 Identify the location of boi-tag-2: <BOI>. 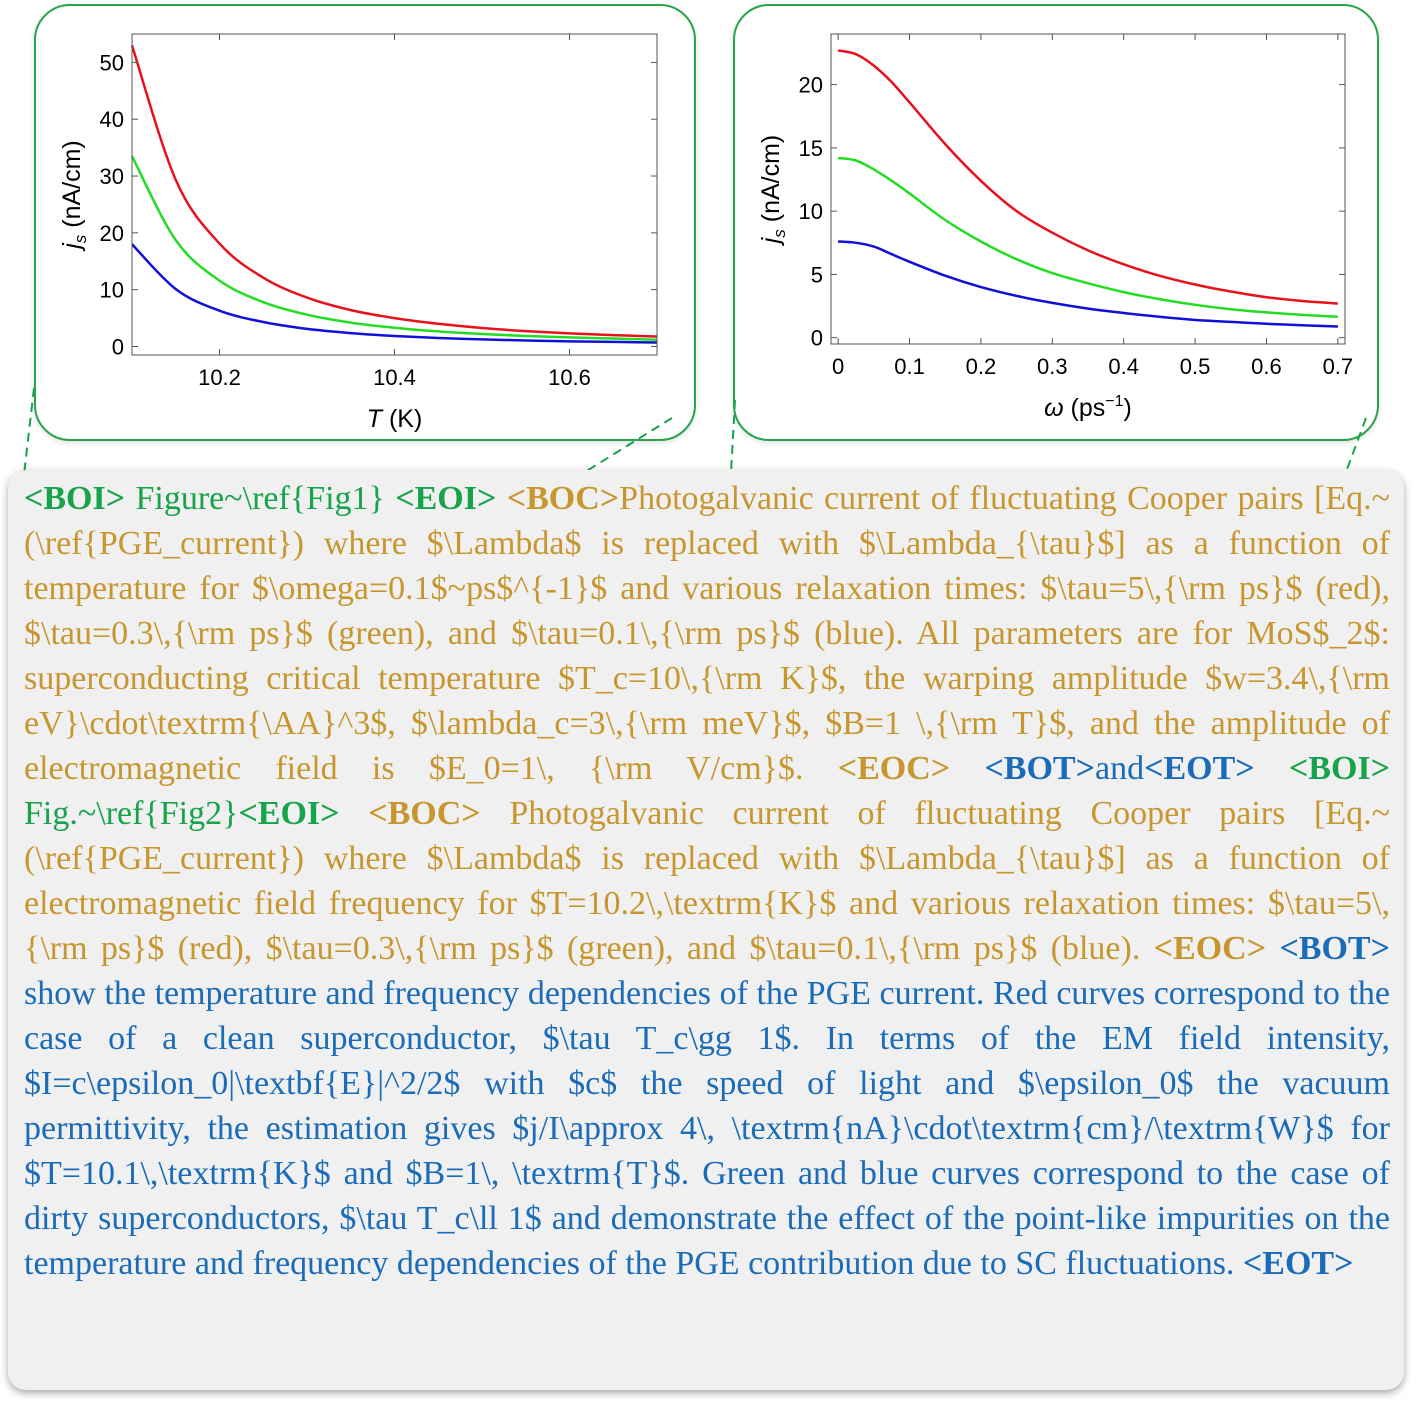
(1339, 768).